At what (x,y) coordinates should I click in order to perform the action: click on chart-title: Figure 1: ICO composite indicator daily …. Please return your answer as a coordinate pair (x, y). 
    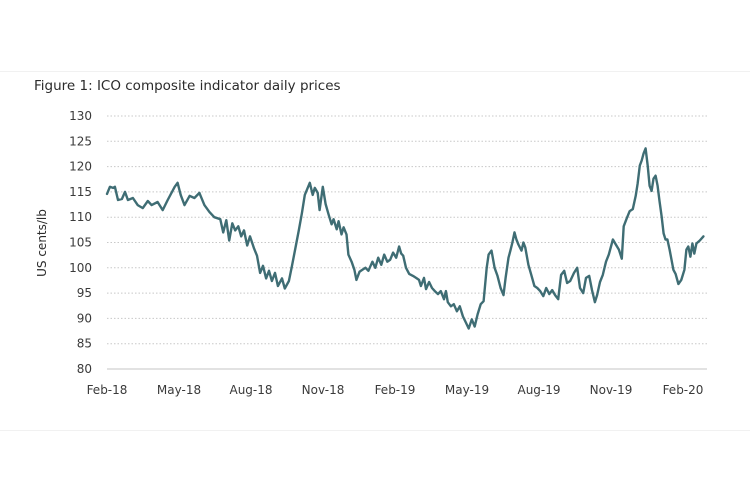
    Looking at the image, I should click on (187, 86).